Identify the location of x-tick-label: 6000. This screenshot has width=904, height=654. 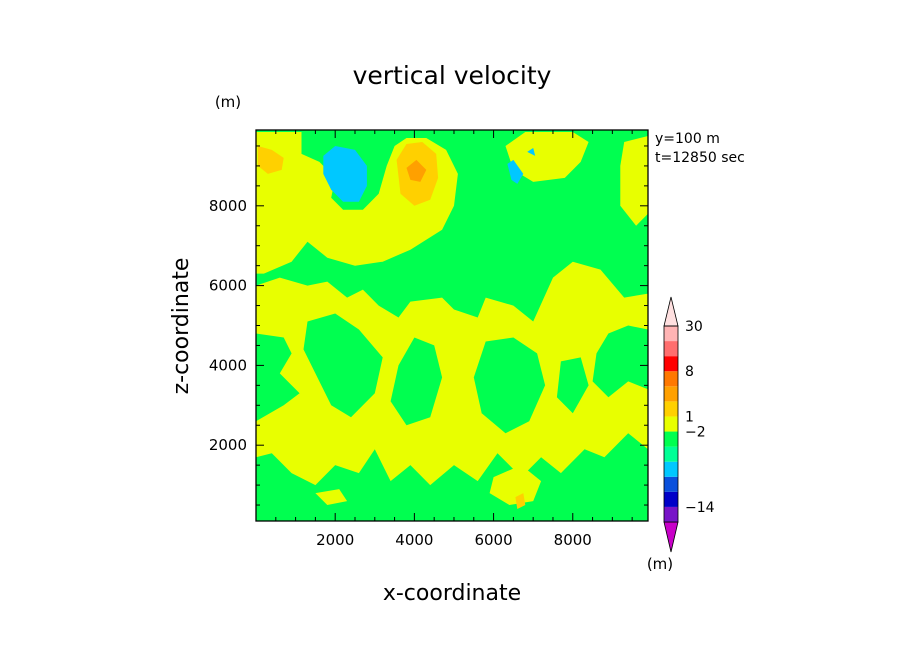
(493, 540).